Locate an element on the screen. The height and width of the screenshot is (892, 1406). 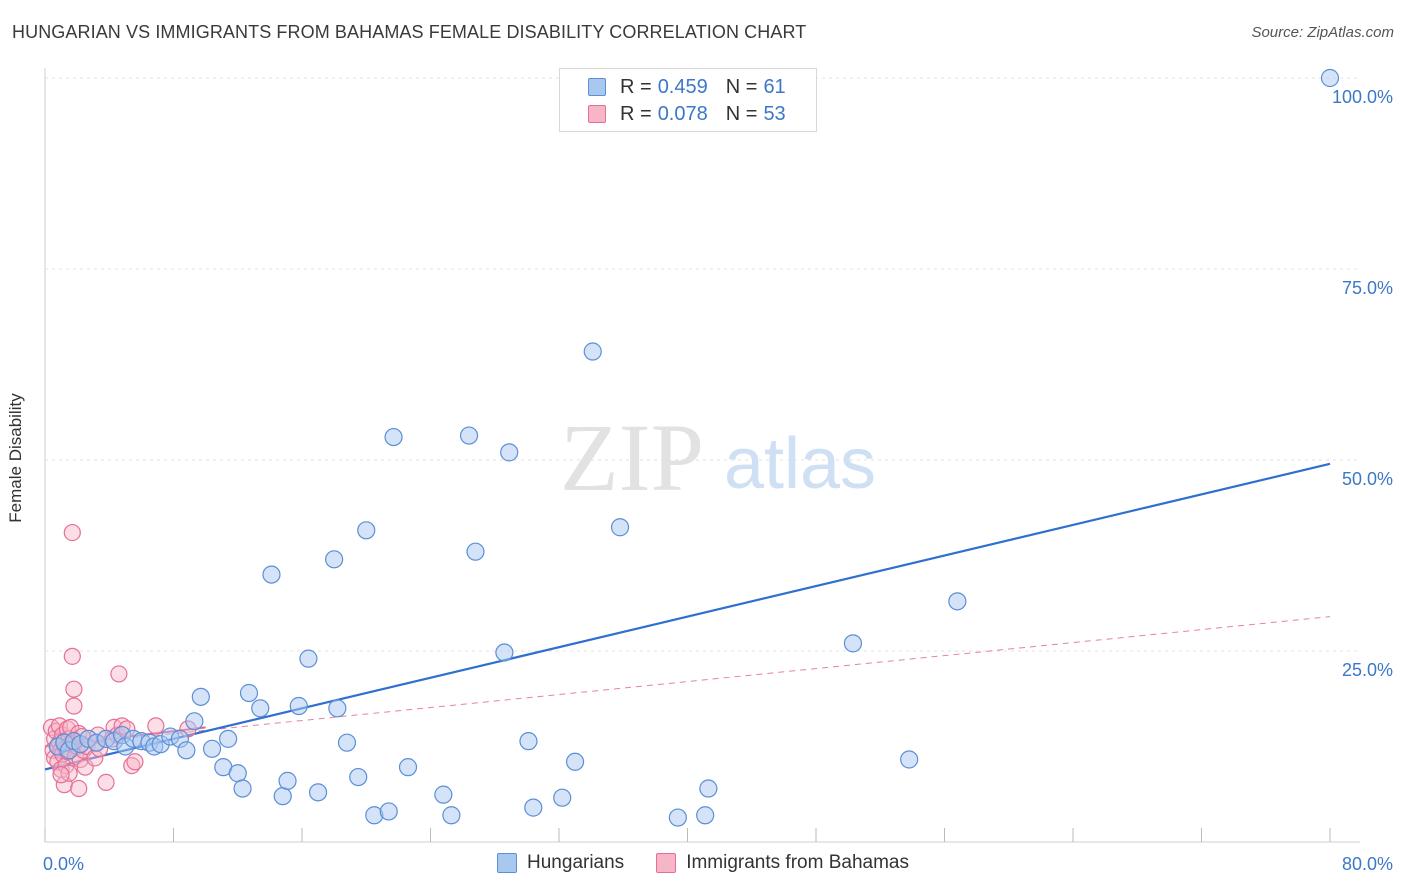
legend-n-value: 61 is located at coordinates (774, 86).